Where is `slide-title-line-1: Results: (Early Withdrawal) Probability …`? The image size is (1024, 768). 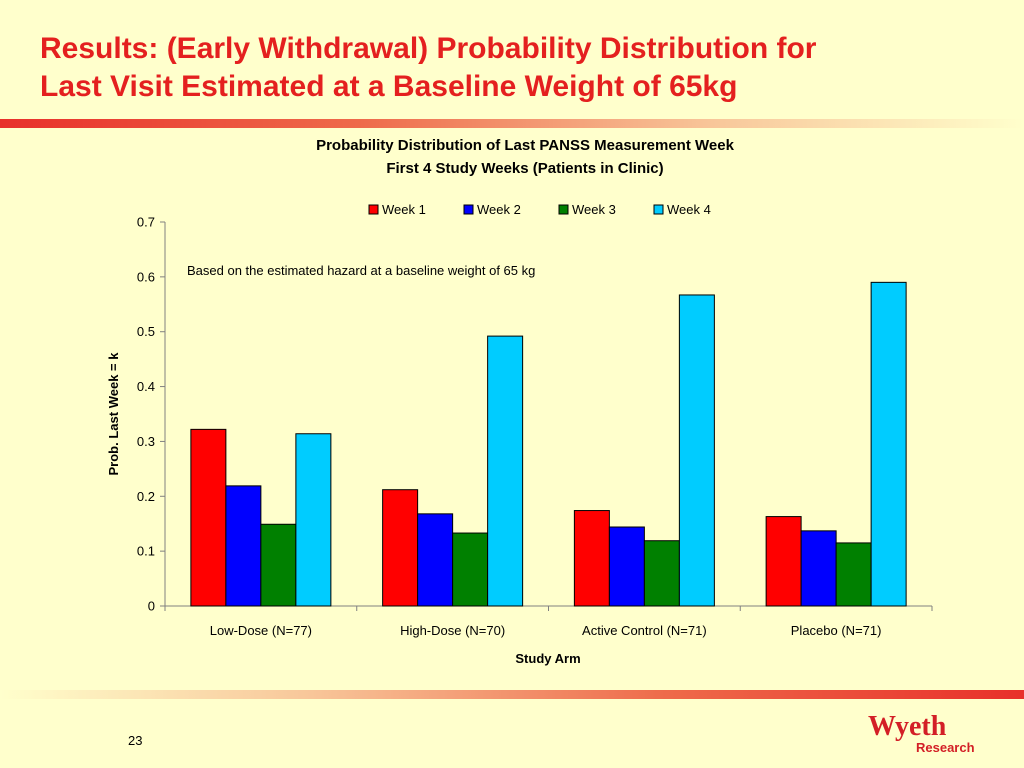
slide-title-line-1: Results: (Early Withdrawal) Probability … is located at coordinates (428, 48).